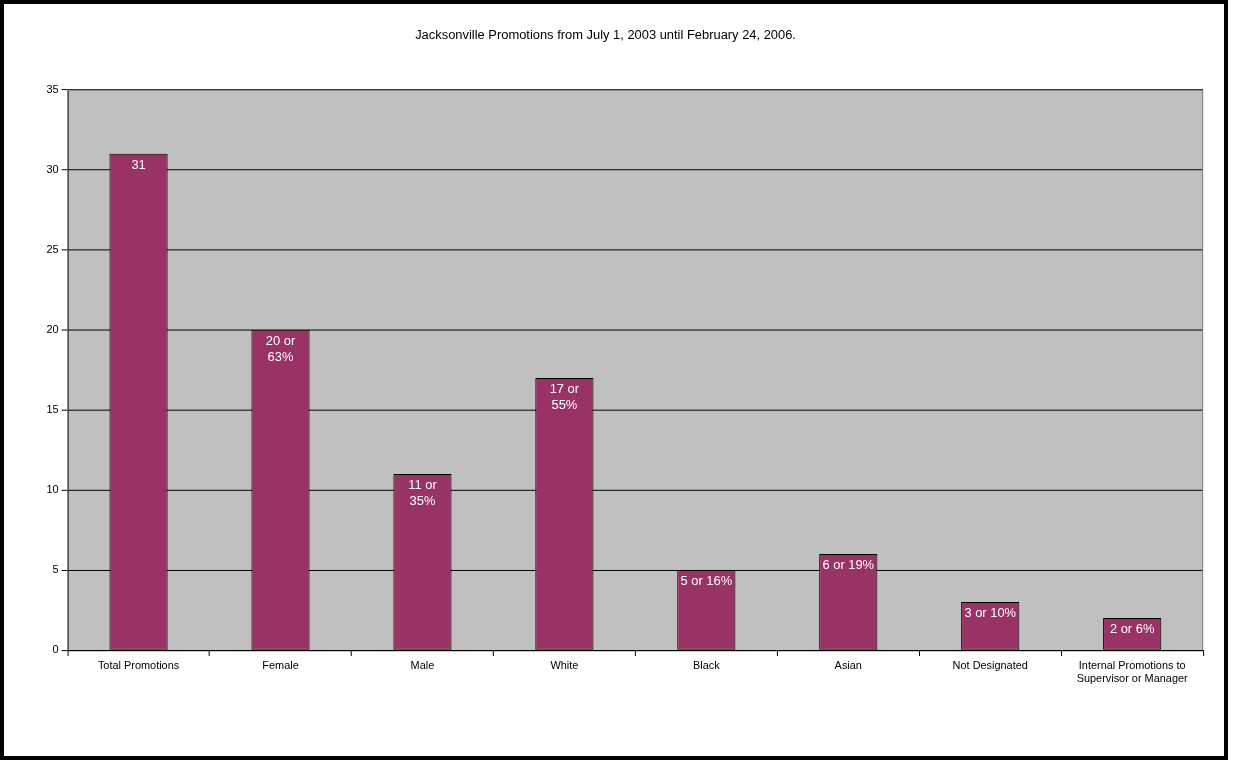 This screenshot has width=1236, height=768. Describe the element at coordinates (138, 664) in the screenshot. I see `x-tick-label: Total Promotions` at that location.